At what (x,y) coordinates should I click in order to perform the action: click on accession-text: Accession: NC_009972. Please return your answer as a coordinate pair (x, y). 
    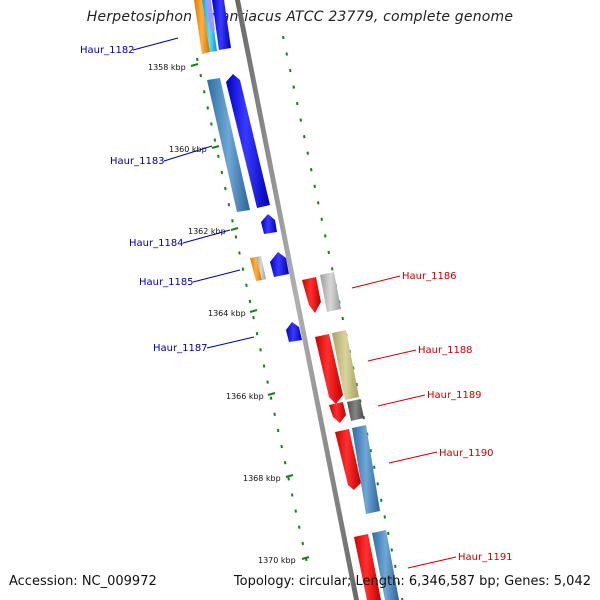
    Looking at the image, I should click on (83, 581).